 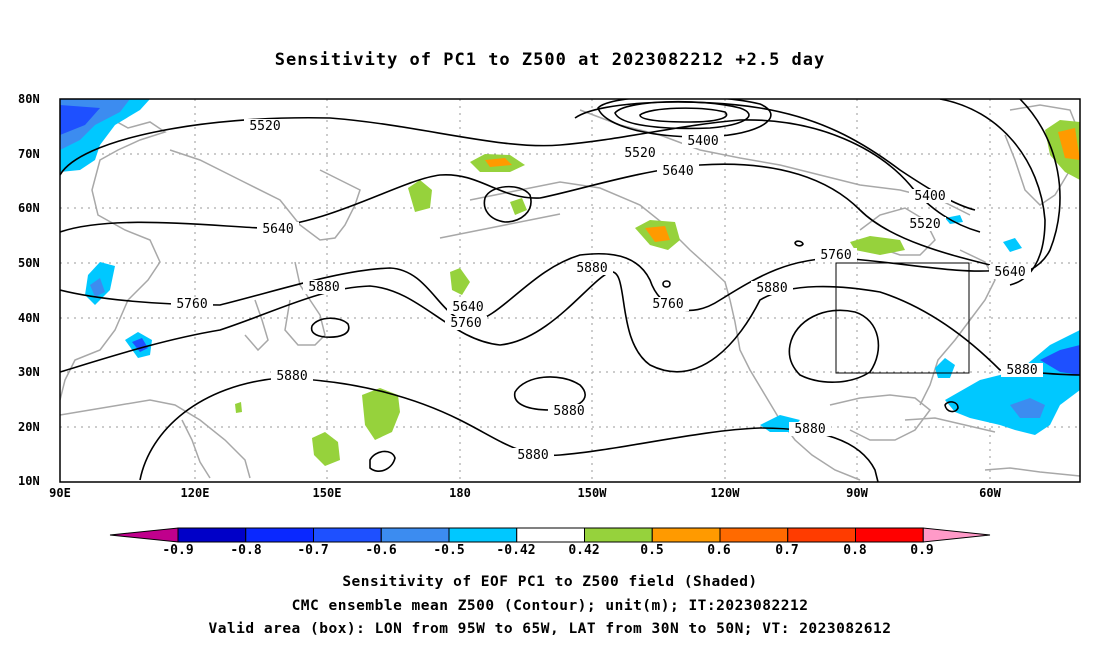 I want to click on lat-label: 60N, so click(x=29, y=208).